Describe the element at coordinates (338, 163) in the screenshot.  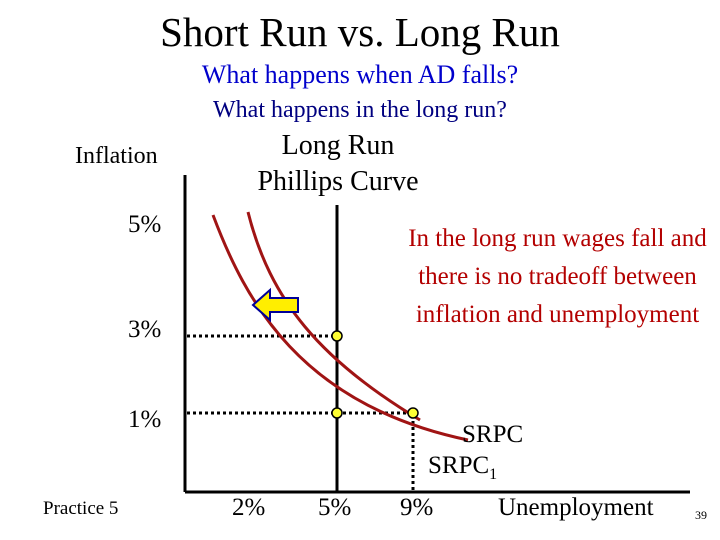
I see `lrpc-label: Long Run Phillips Curve` at that location.